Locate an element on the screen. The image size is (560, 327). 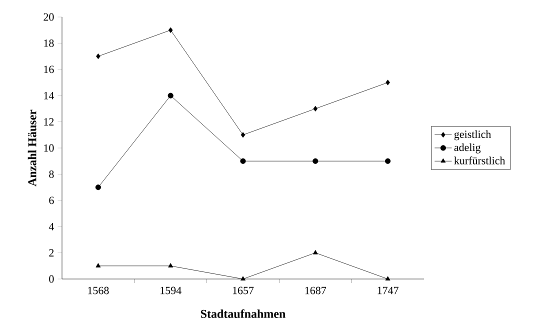
x-tick-label: 1747 is located at coordinates (388, 290).